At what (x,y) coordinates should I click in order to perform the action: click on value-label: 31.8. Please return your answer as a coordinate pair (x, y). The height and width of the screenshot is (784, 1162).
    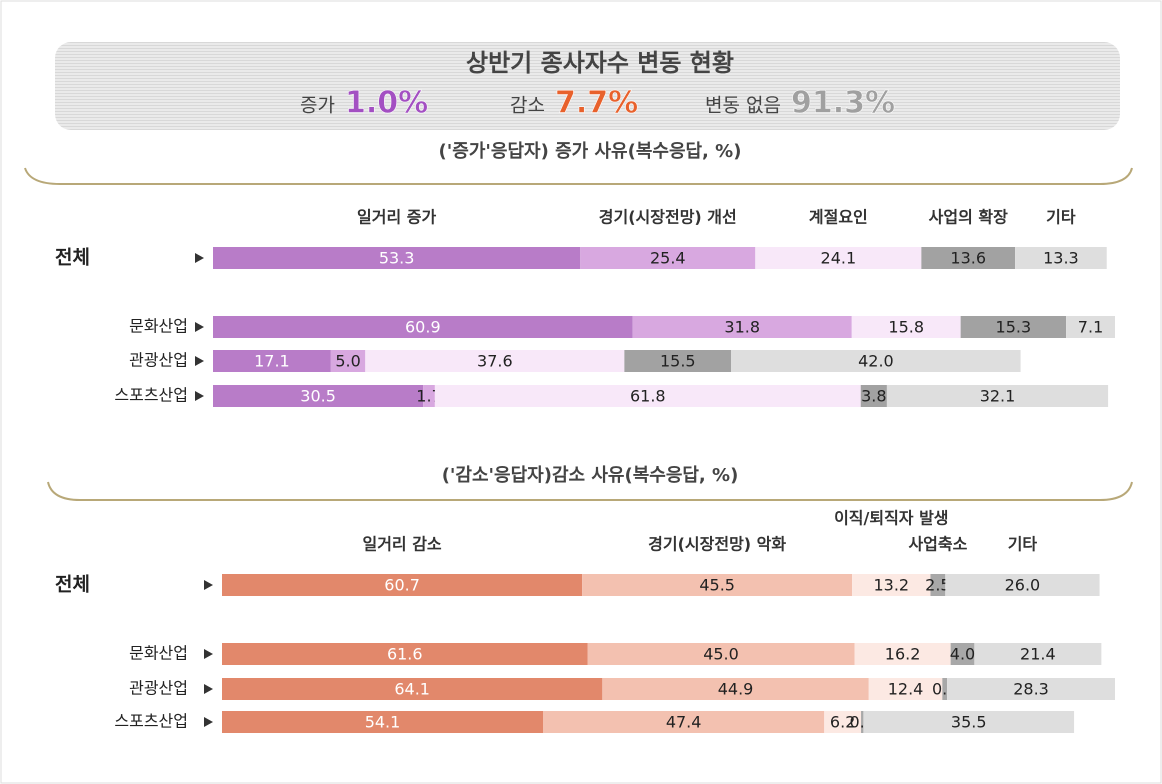
    Looking at the image, I should click on (742, 327).